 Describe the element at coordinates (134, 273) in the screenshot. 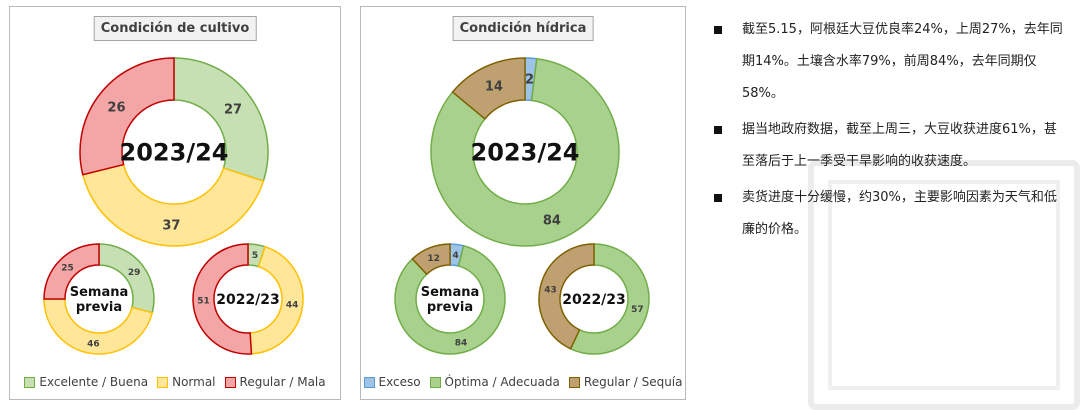

I see `donut-value-label: 29` at that location.